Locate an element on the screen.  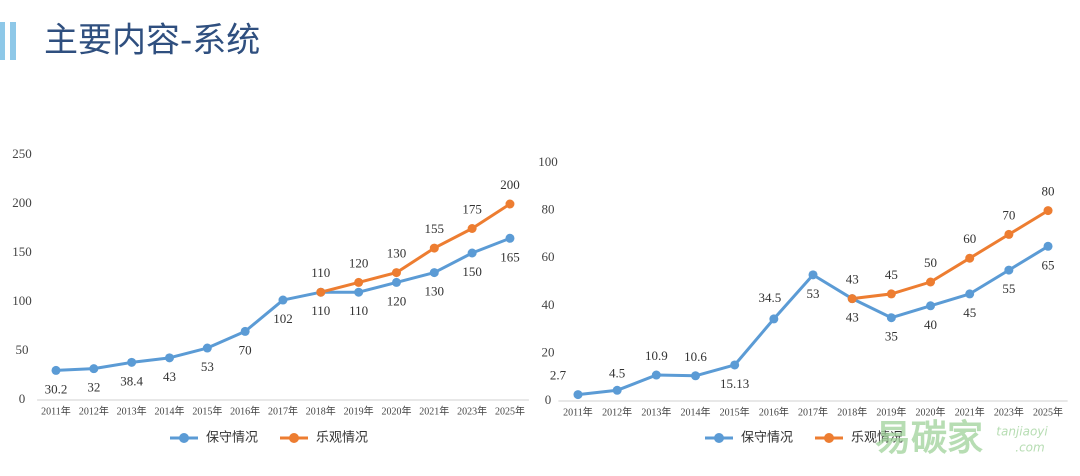
data-label: 30.2 is located at coordinates (56, 388).